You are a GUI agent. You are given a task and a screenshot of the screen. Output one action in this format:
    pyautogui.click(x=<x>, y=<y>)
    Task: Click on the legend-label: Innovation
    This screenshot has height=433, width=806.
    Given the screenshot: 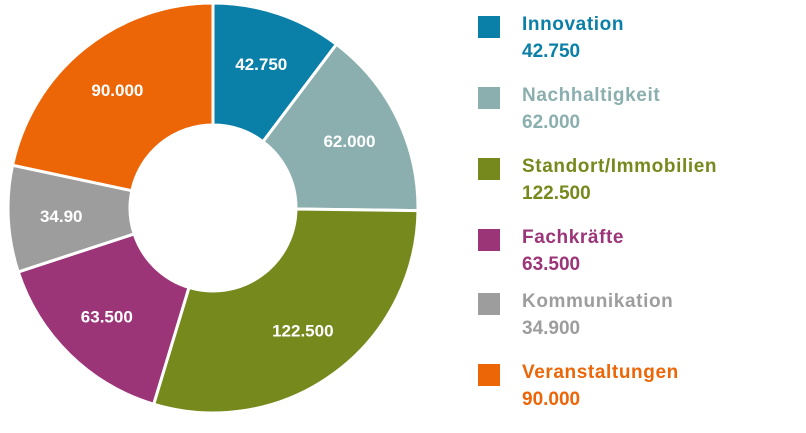 What is the action you would take?
    pyautogui.click(x=573, y=24)
    